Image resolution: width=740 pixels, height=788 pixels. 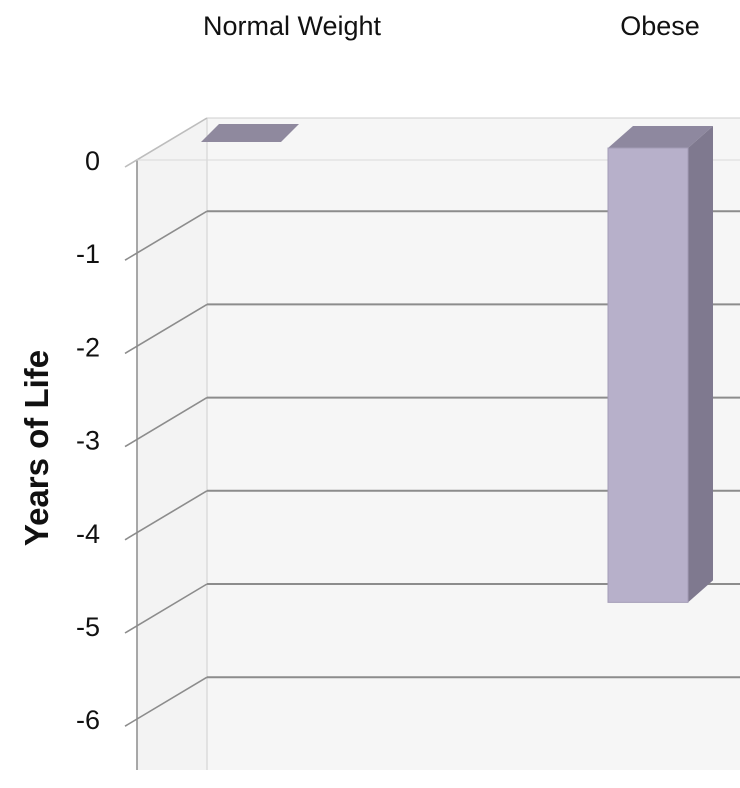 What do you see at coordinates (660, 137) in the screenshot?
I see `bar-1-top` at bounding box center [660, 137].